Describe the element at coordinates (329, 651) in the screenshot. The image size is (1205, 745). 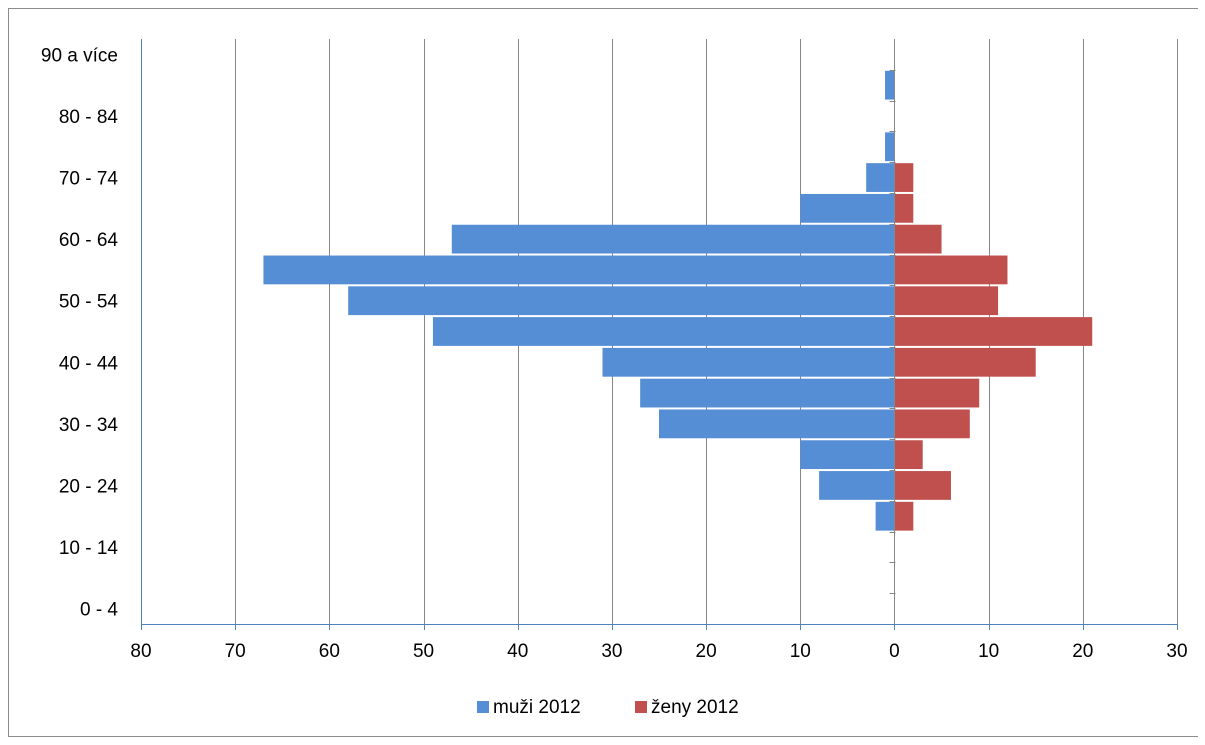
I see `x-tick-label: 60` at that location.